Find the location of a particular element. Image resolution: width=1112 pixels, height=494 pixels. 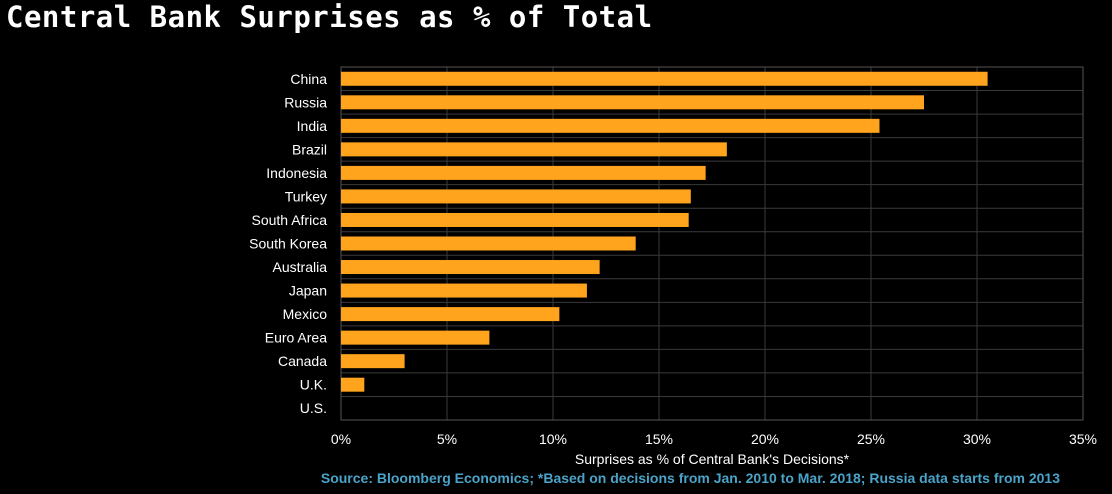

bar-mexico is located at coordinates (450, 314).